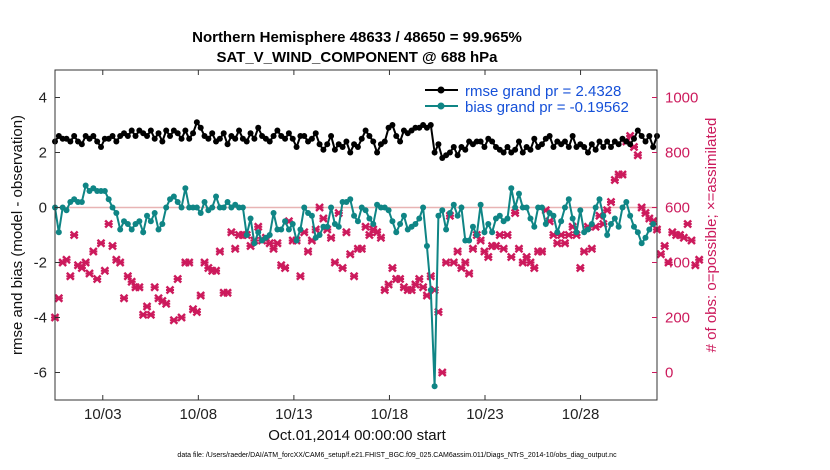 This screenshot has width=830, height=470. Describe the element at coordinates (43, 153) in the screenshot. I see `y-left-tick-label: 2` at that location.